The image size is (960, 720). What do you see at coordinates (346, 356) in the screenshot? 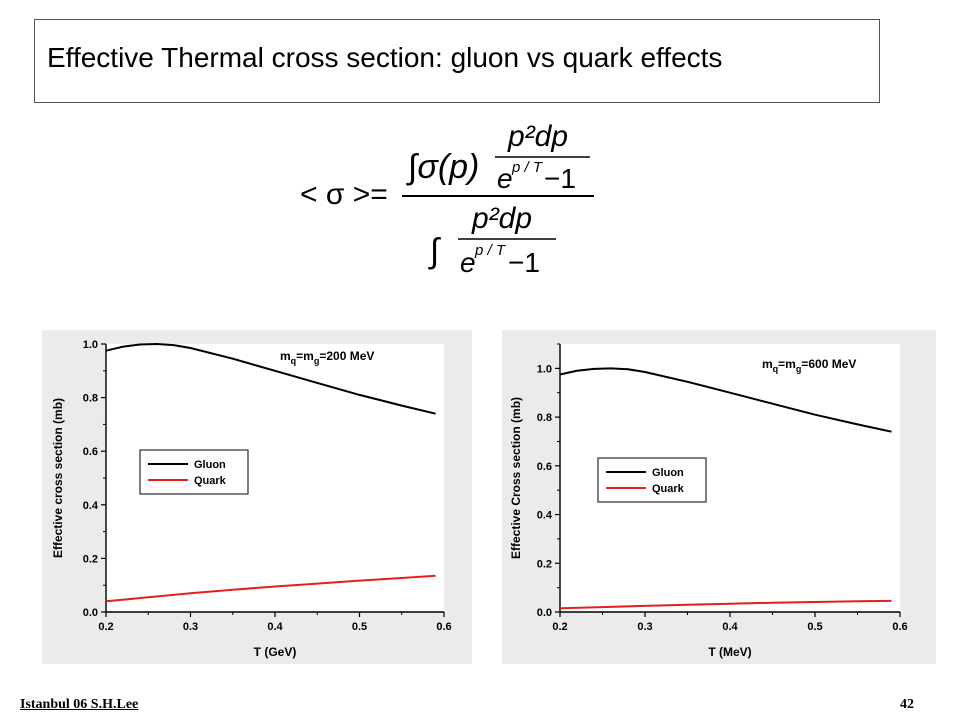
I see `annotation-part: =200 MeV` at bounding box center [346, 356].